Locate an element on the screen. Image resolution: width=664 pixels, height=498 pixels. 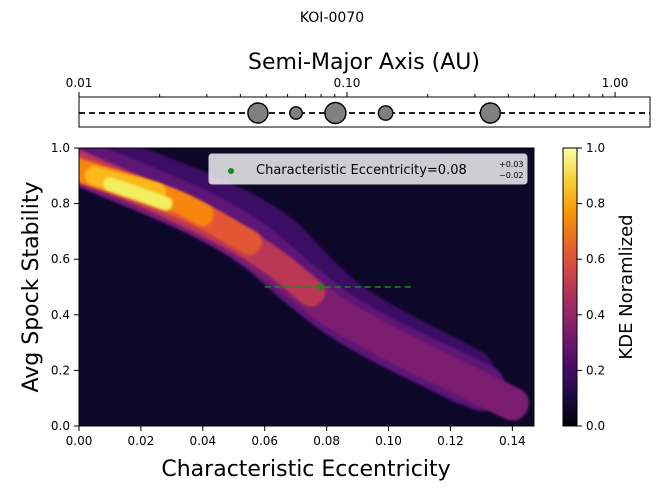
legend-label: Characteristic Eccentricity=0.08 is located at coordinates (361, 170).